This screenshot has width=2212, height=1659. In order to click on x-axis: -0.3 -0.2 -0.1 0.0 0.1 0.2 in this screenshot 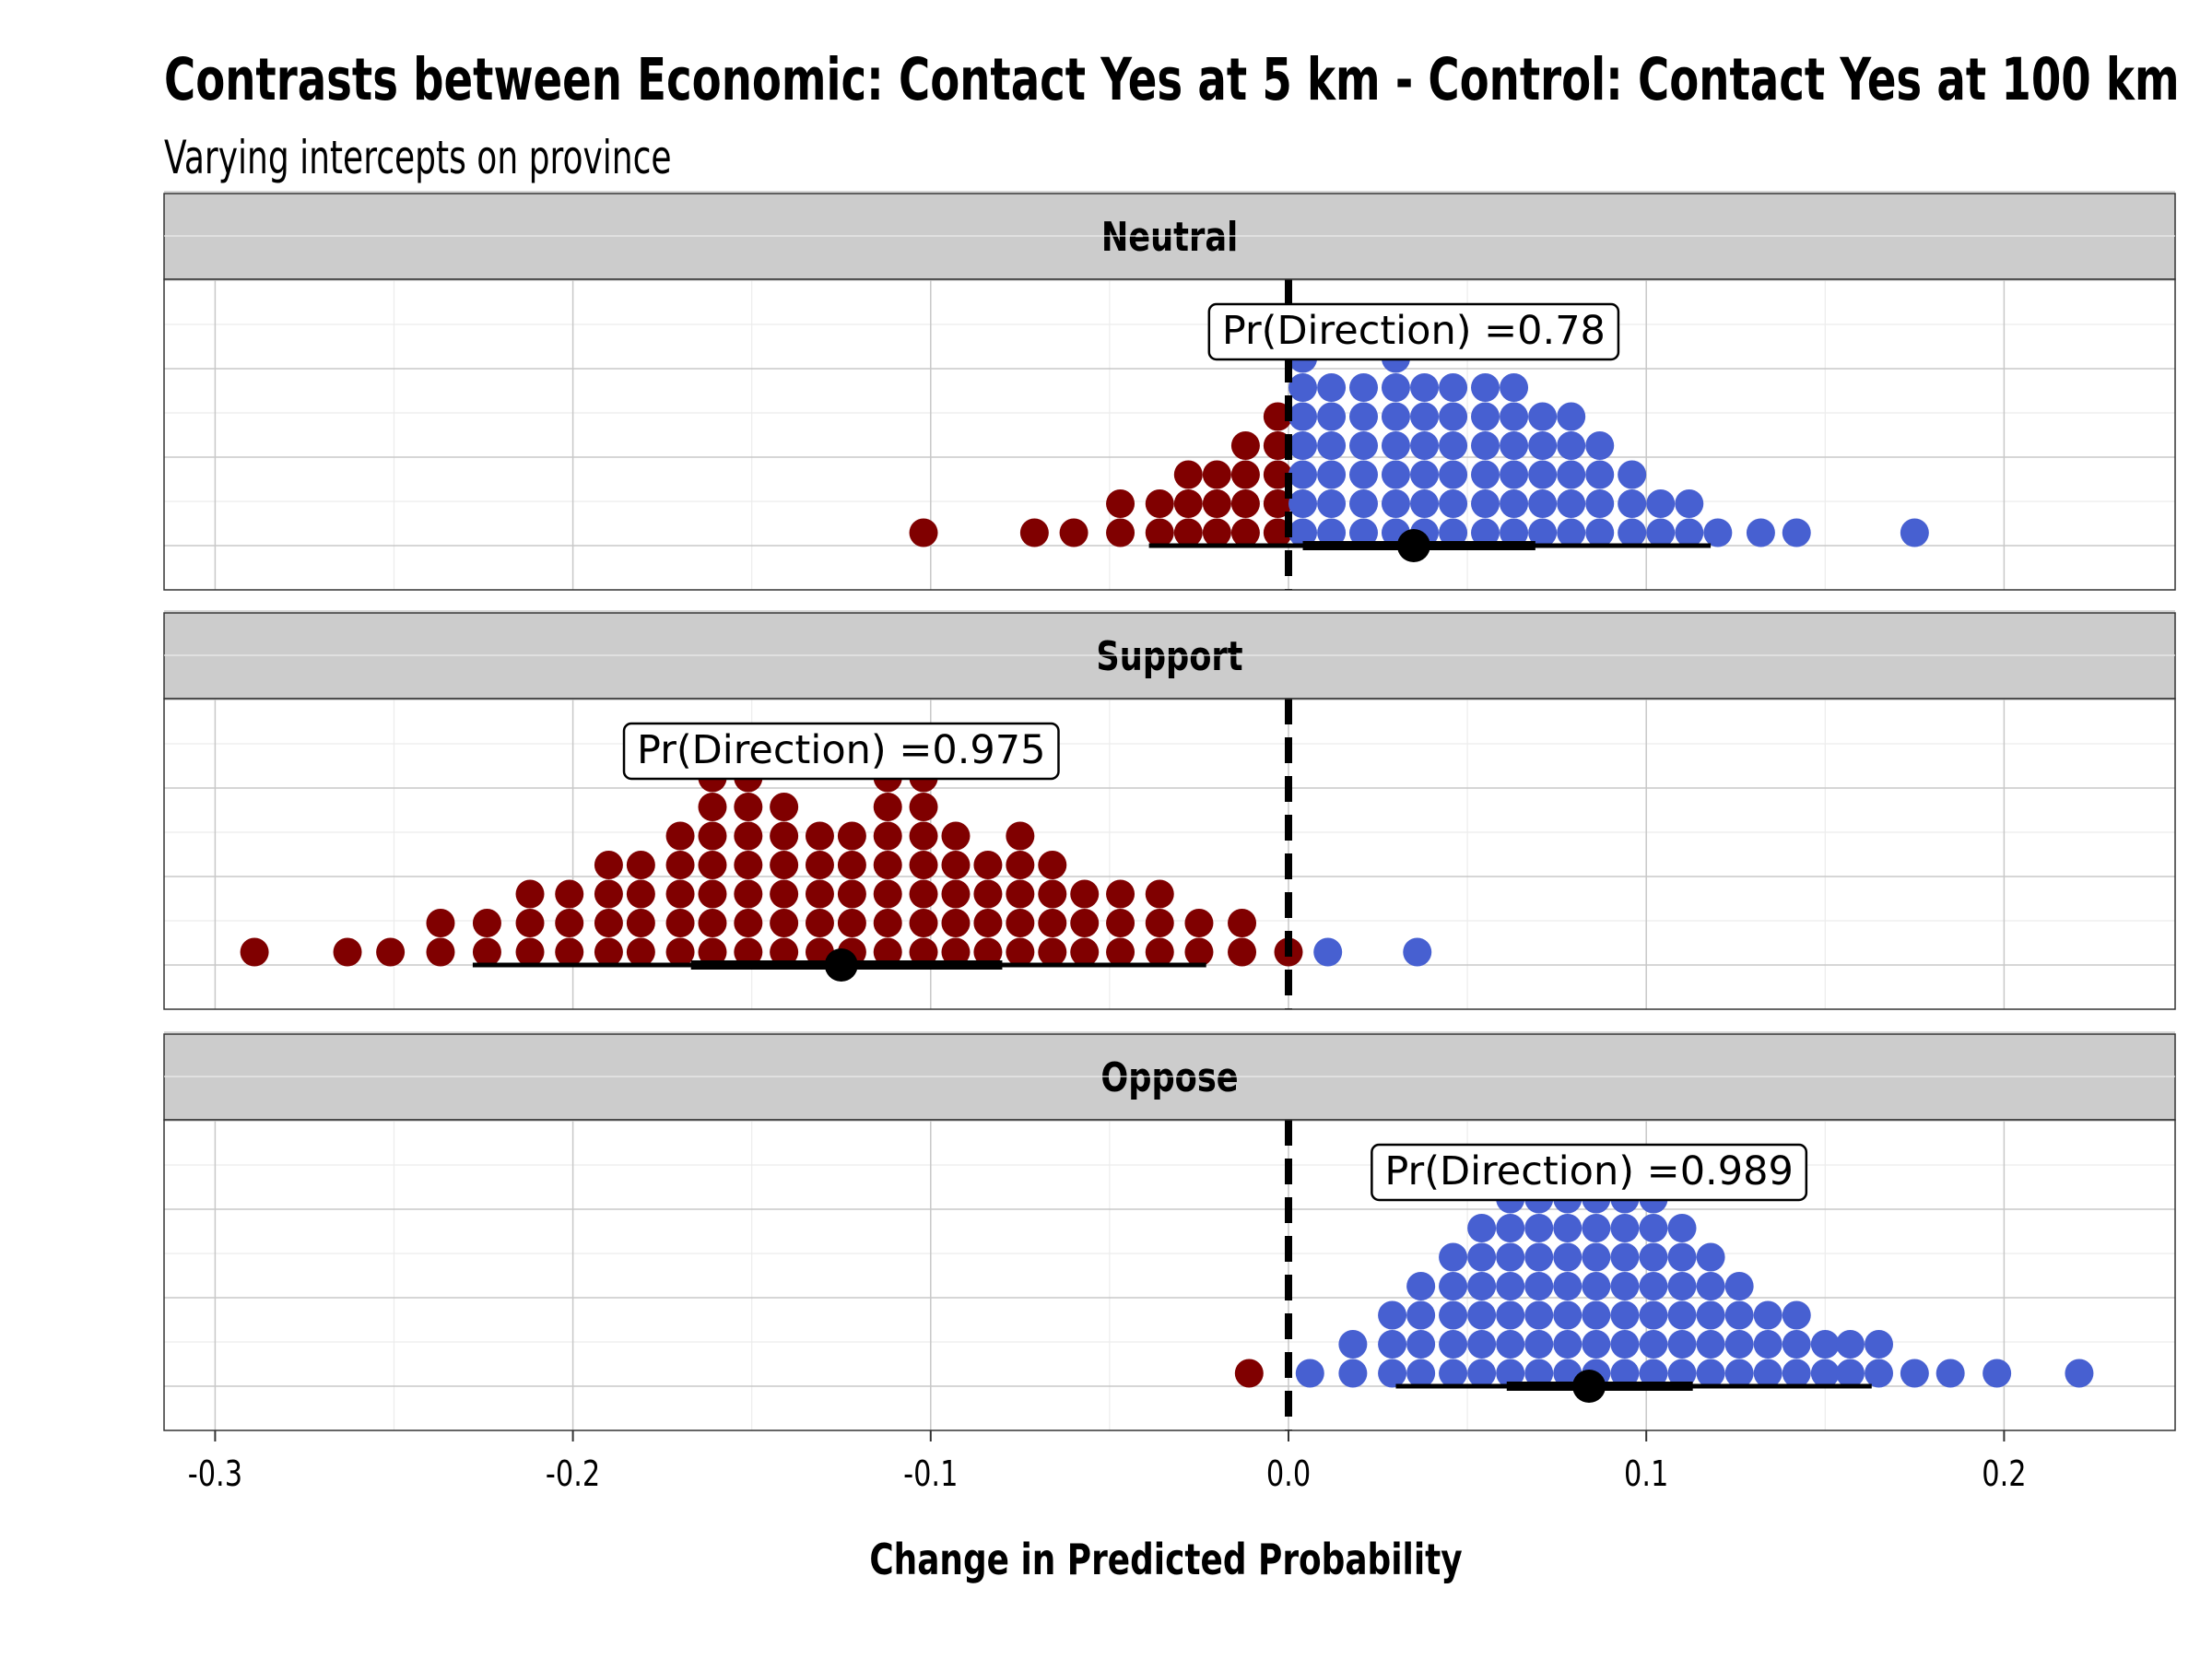, I will do `click(1107, 1462)`.